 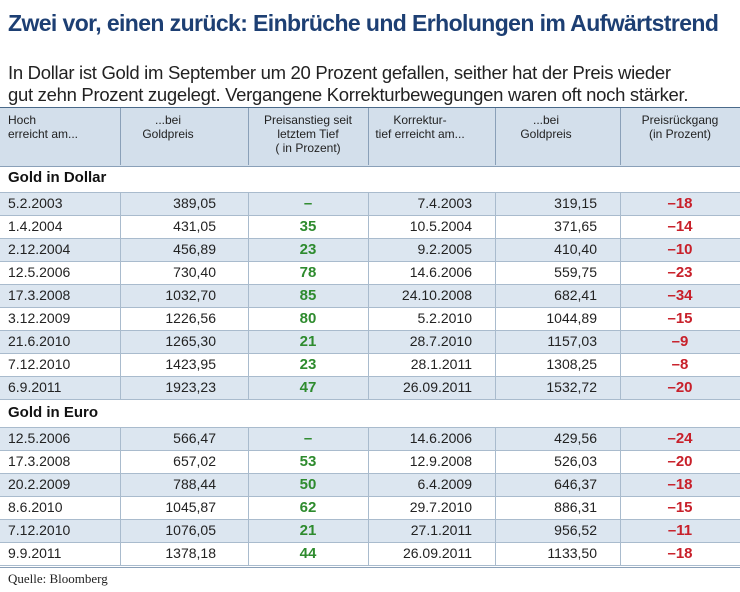 I want to click on table-cell: 6.4.2009, so click(x=445, y=484).